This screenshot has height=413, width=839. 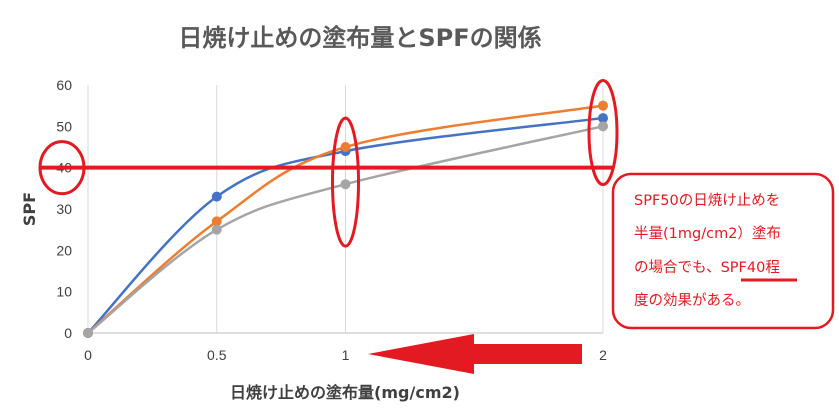 I want to click on x-axis-title: 日焼け止めの塗布量(mg/cm2), so click(x=345, y=392).